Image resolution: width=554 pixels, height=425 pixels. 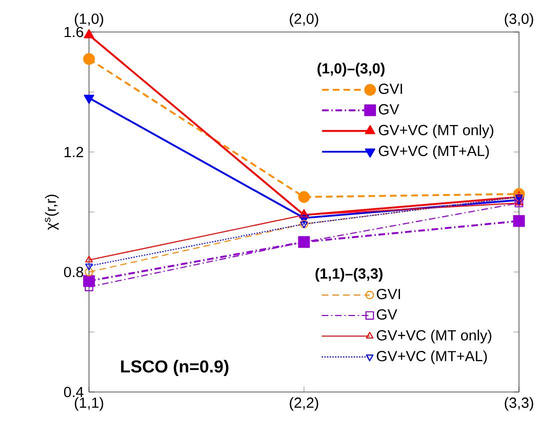 What do you see at coordinates (51, 212) in the screenshot?
I see `y-axis-title: χ$^{s}$(r,r)` at bounding box center [51, 212].